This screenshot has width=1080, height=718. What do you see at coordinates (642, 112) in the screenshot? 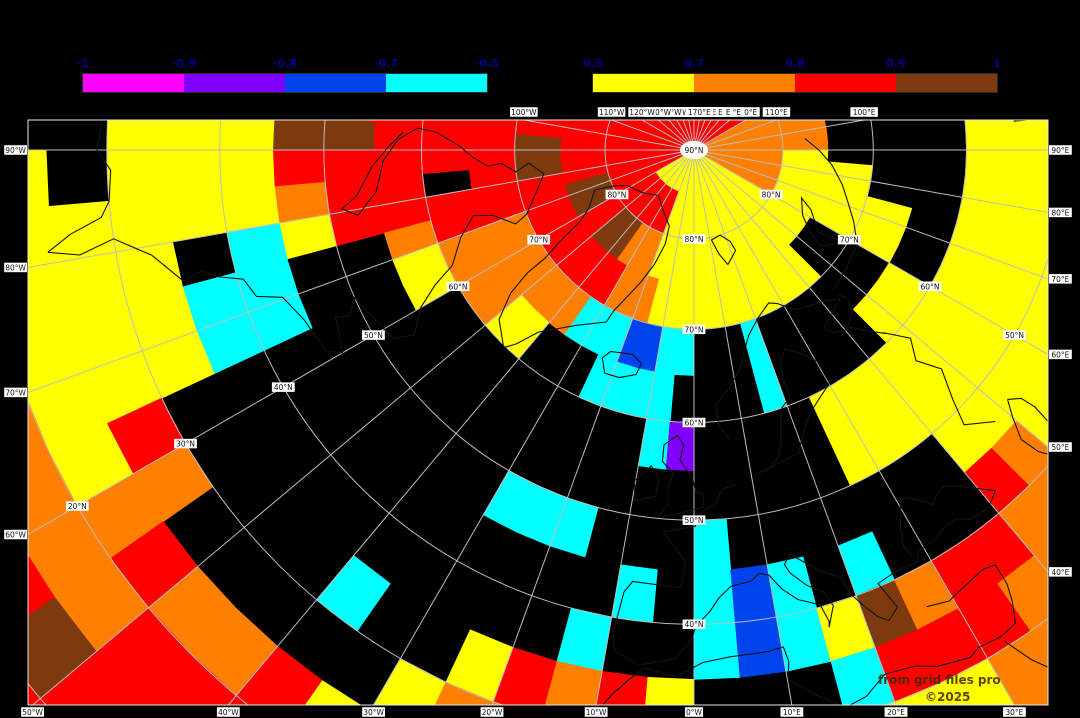
I see `longitude-label: 120°W` at bounding box center [642, 112].